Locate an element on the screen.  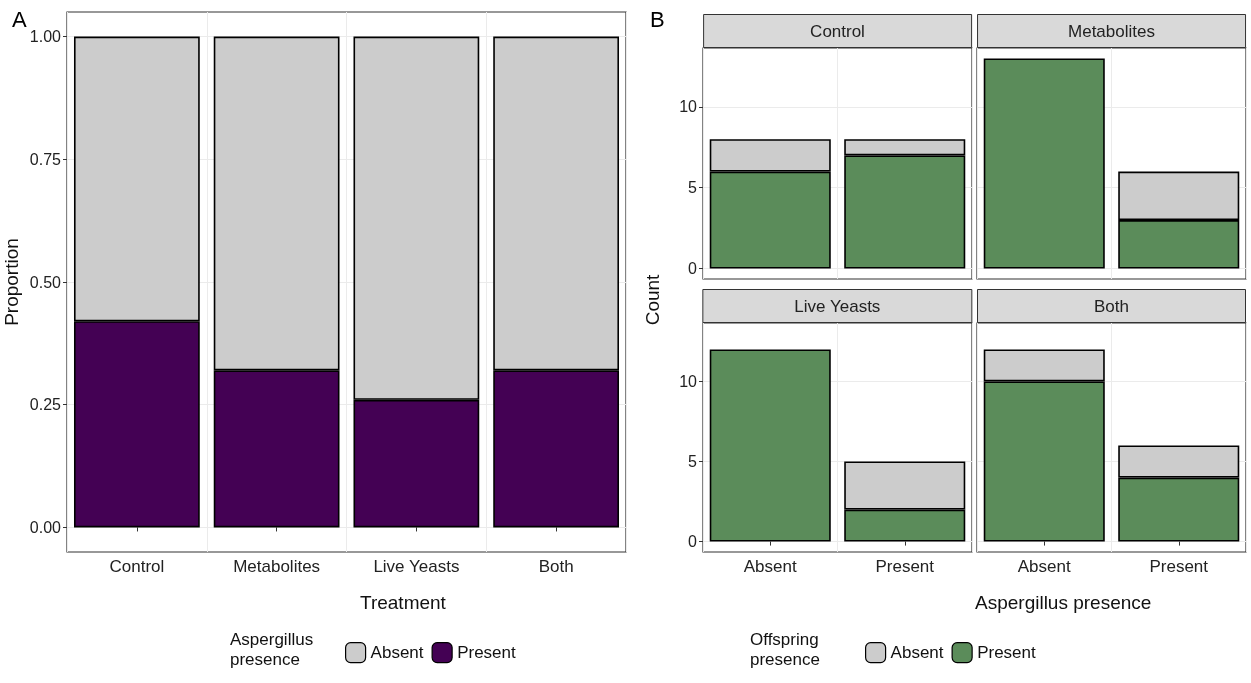
chart-title: Both is located at coordinates (1111, 306).